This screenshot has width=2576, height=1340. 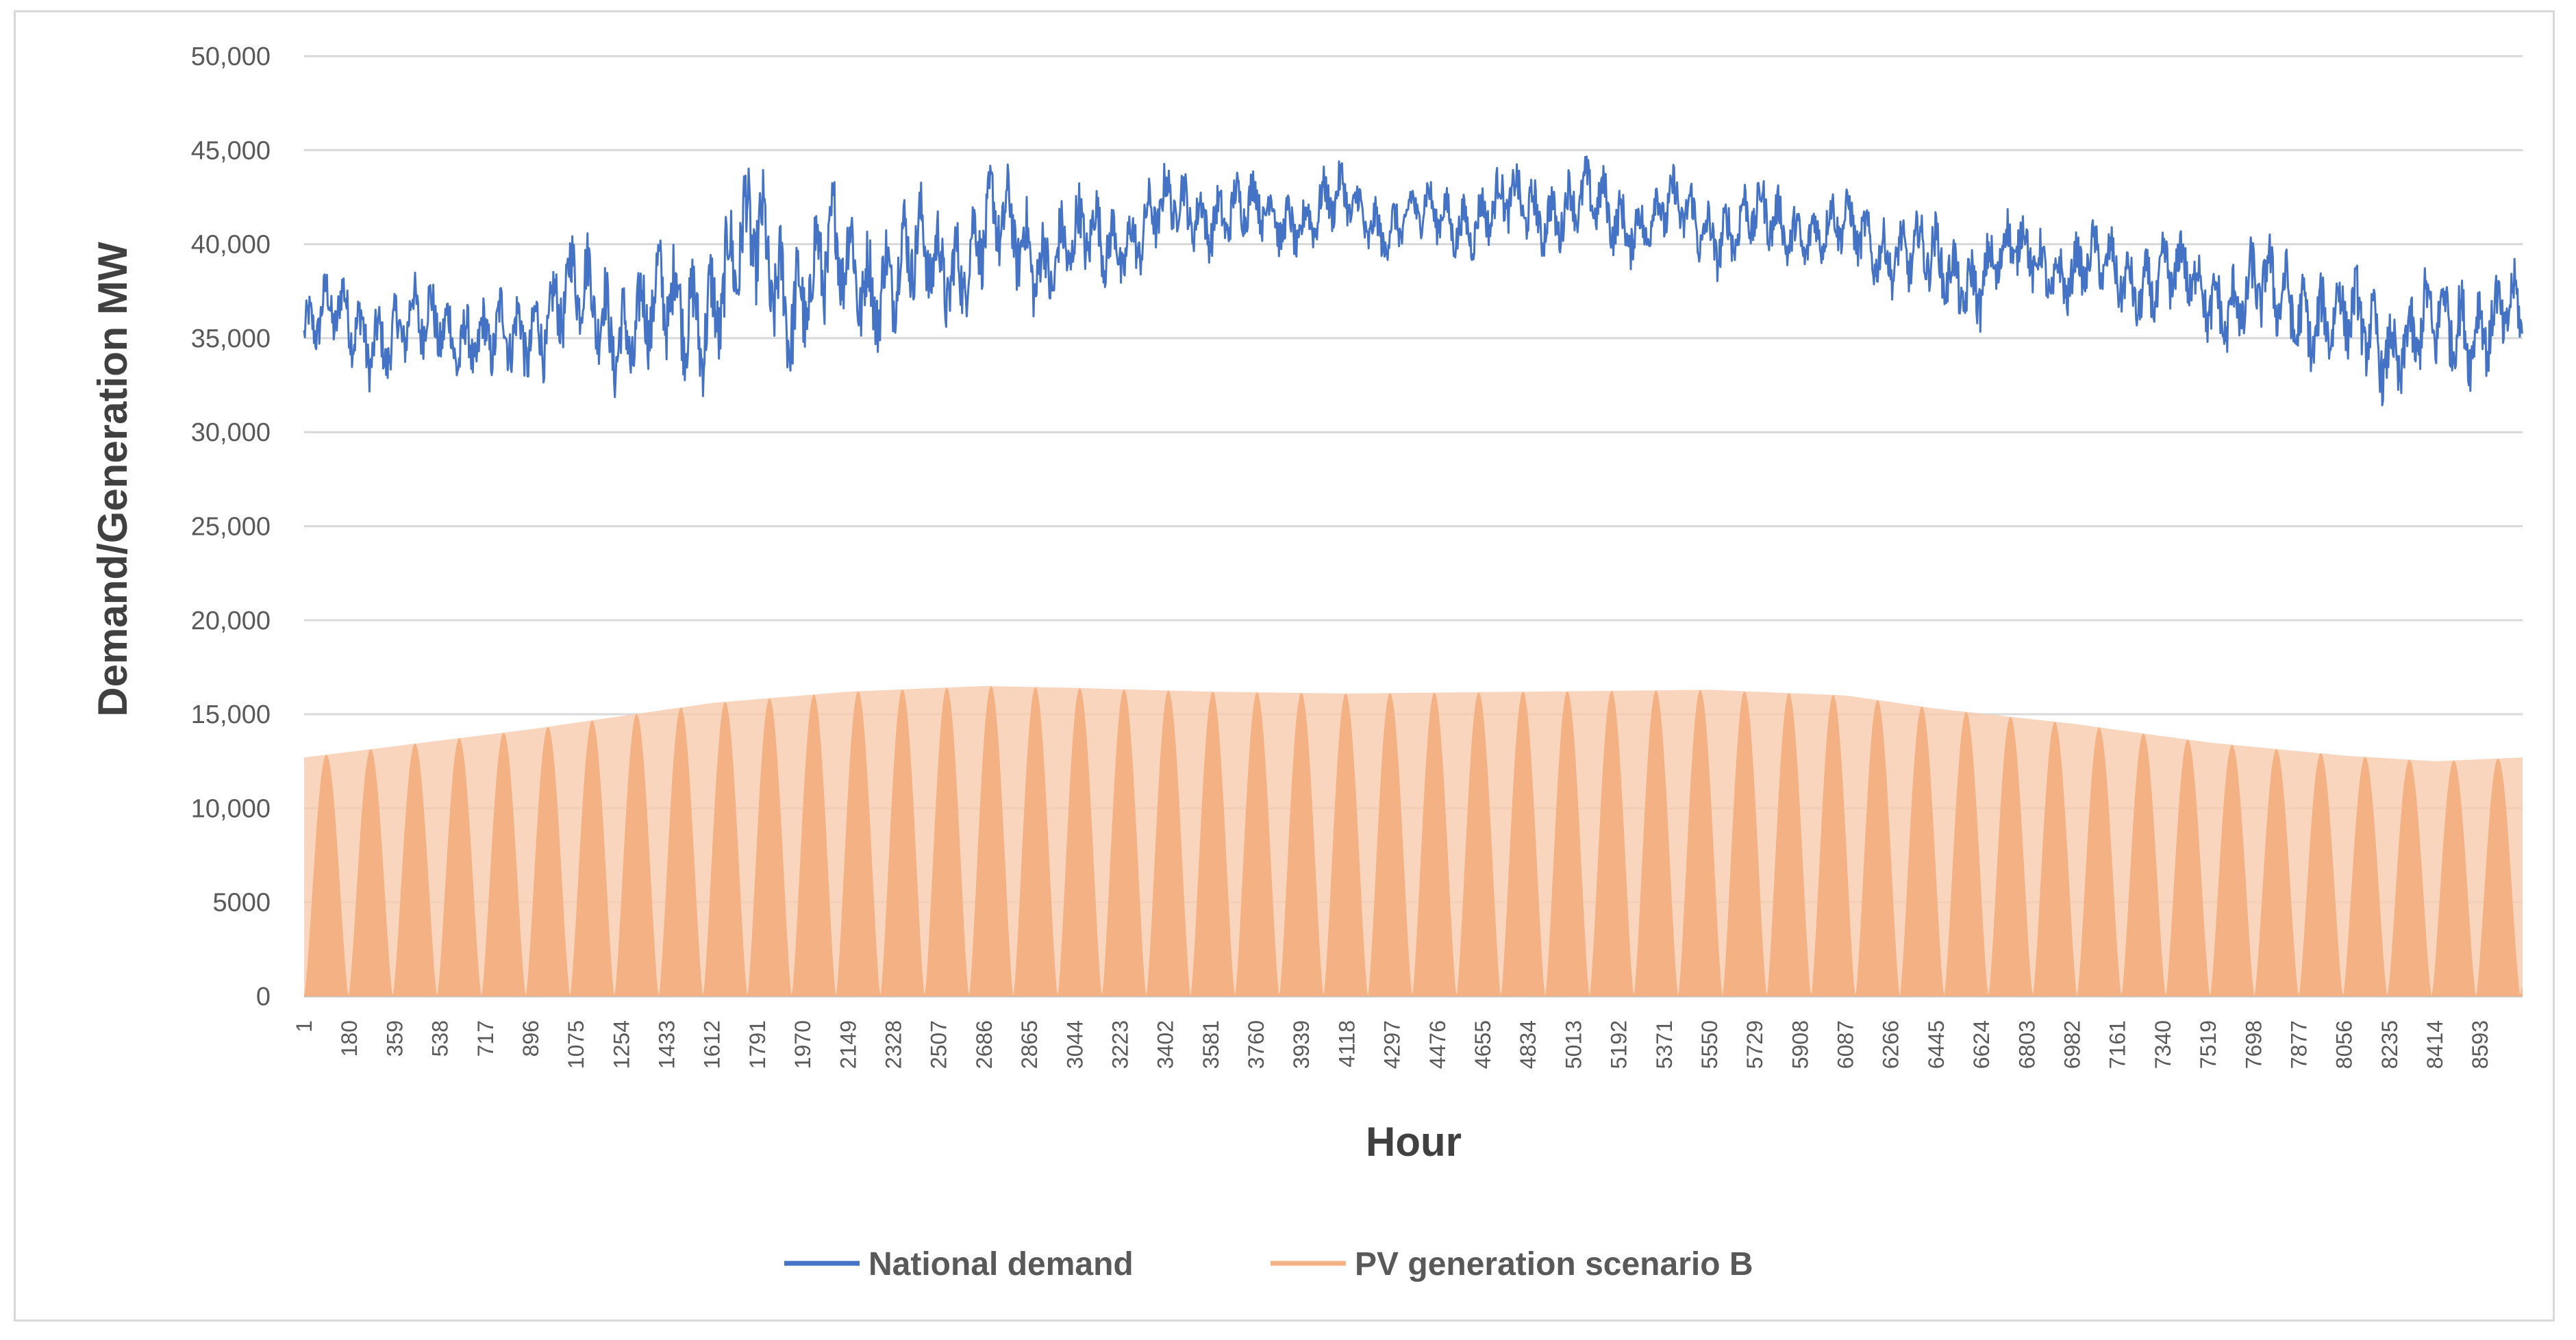 What do you see at coordinates (1256, 1045) in the screenshot?
I see `x-tick-label: 3760` at bounding box center [1256, 1045].